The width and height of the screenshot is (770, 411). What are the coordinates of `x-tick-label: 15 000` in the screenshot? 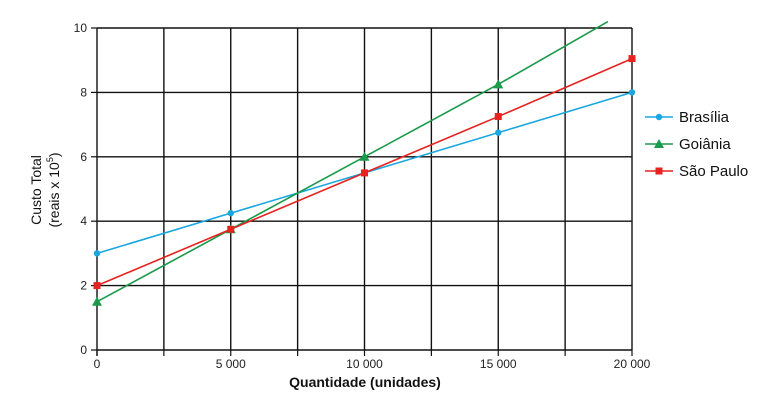 It's located at (498, 364).